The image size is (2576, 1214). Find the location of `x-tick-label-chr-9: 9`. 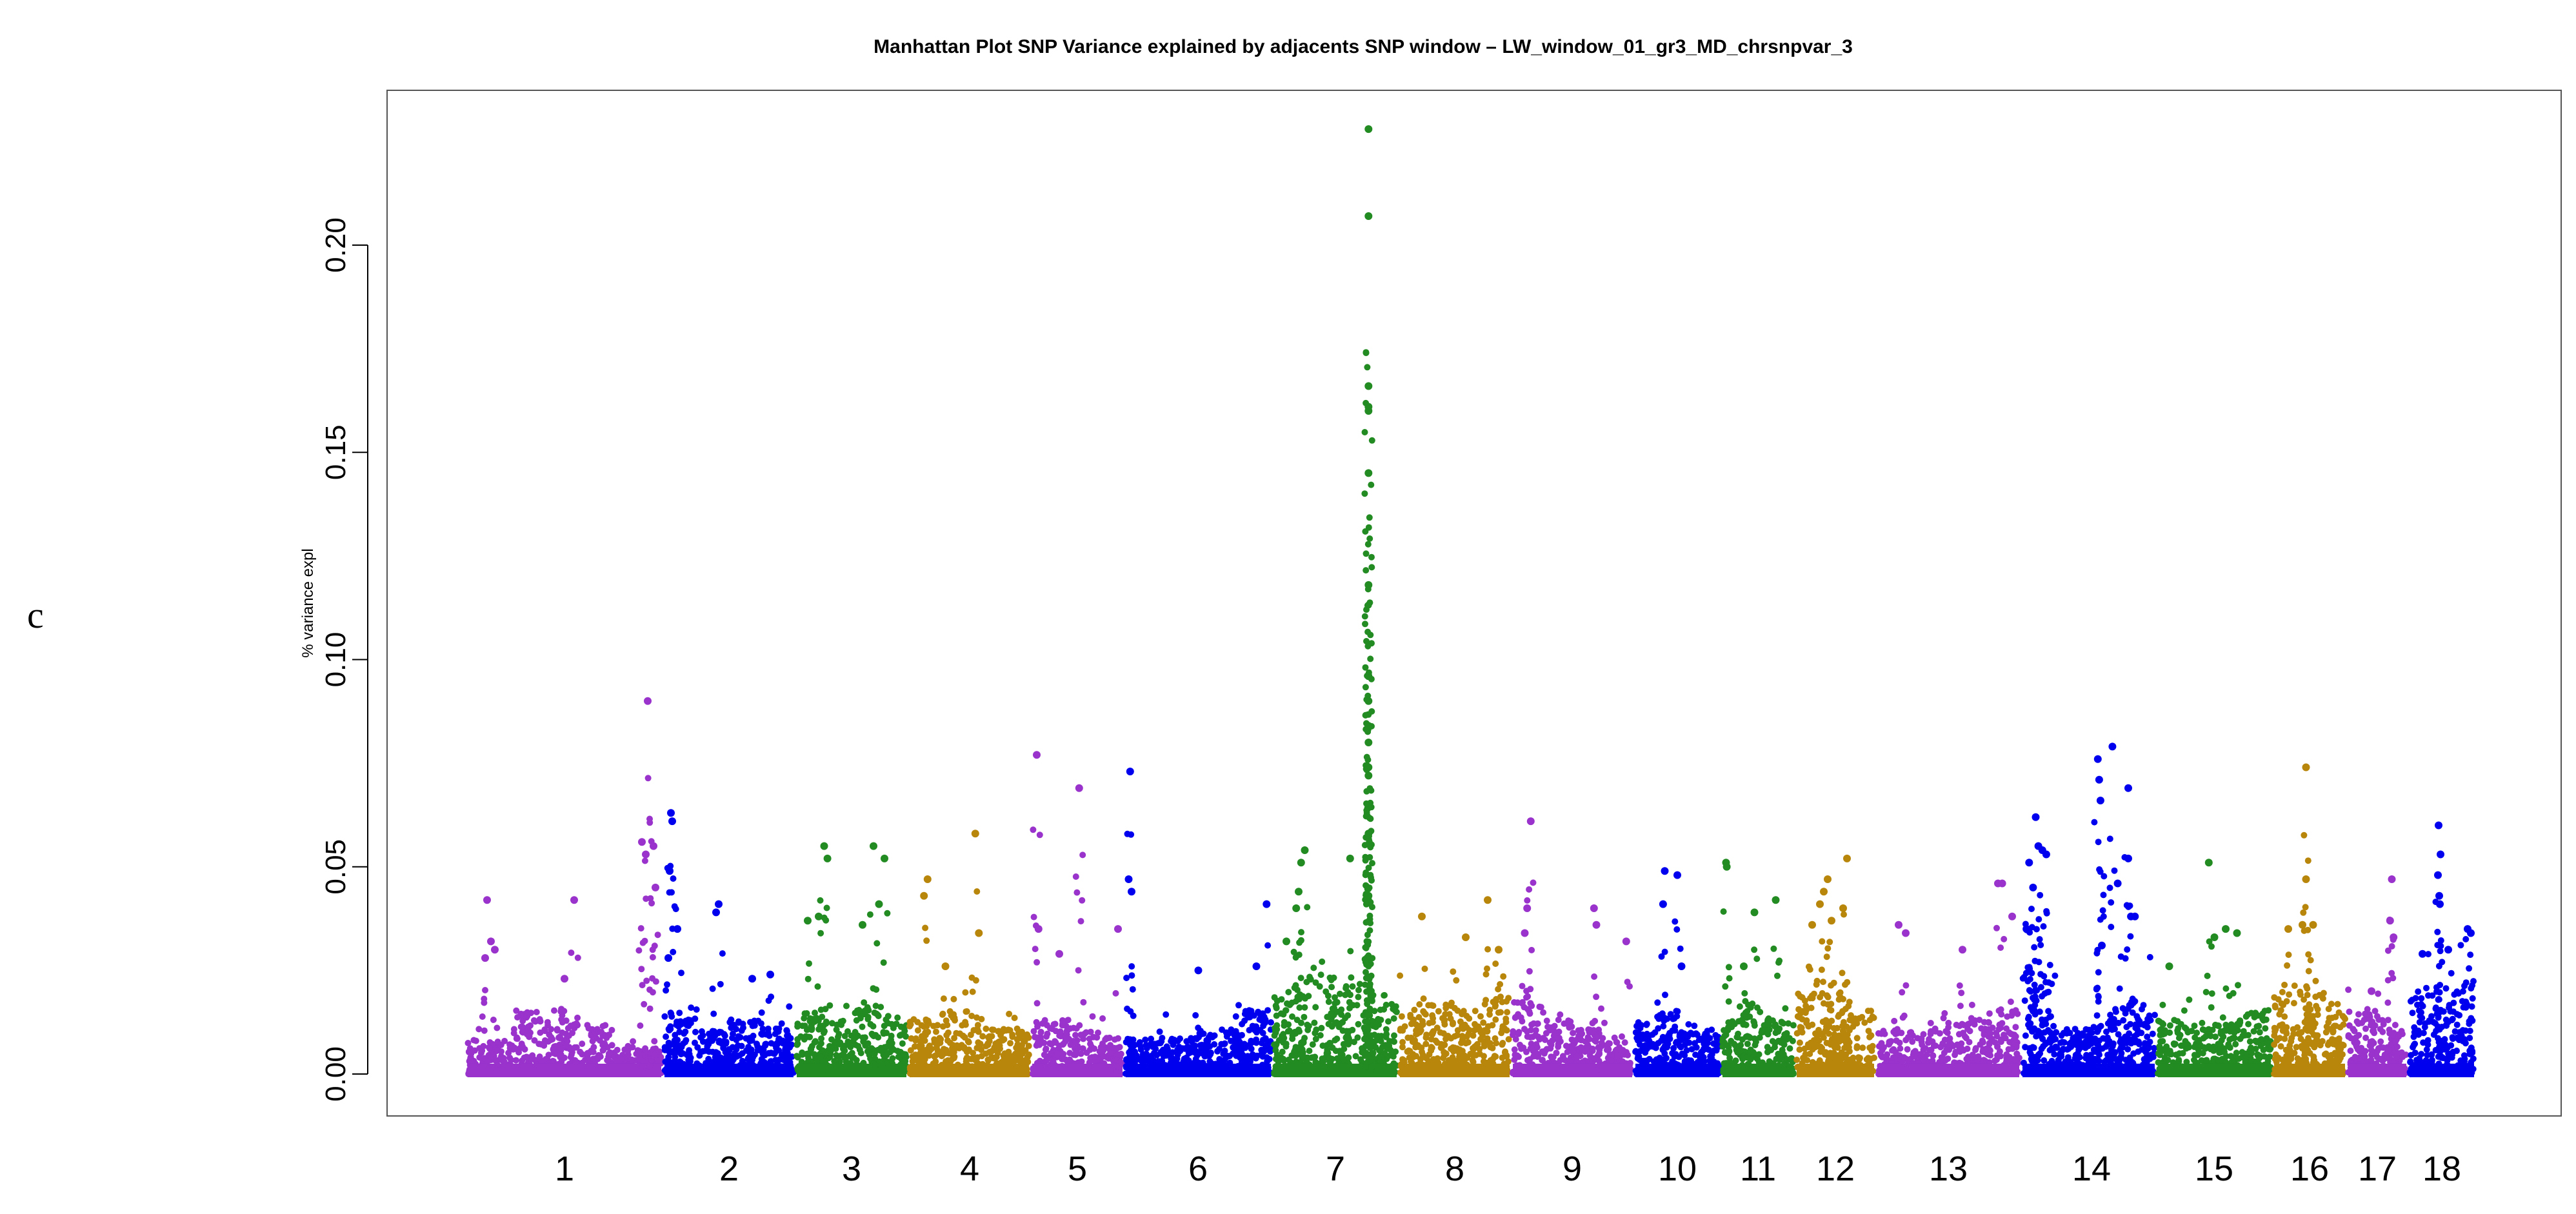

x-tick-label-chr-9: 9 is located at coordinates (1572, 1168).